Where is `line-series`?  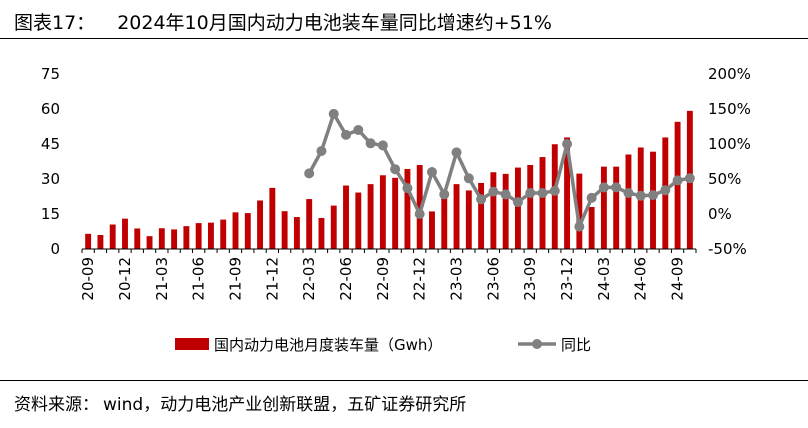
line-series is located at coordinates (499, 170).